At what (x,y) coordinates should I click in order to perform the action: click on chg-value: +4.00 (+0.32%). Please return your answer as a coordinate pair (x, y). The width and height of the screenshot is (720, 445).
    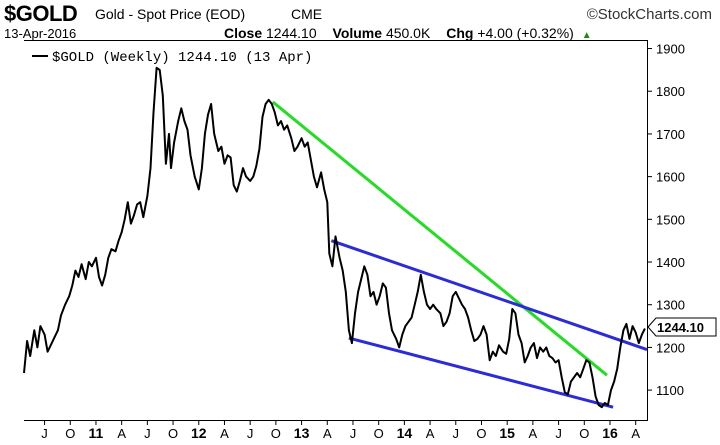
    Looking at the image, I should click on (525, 33).